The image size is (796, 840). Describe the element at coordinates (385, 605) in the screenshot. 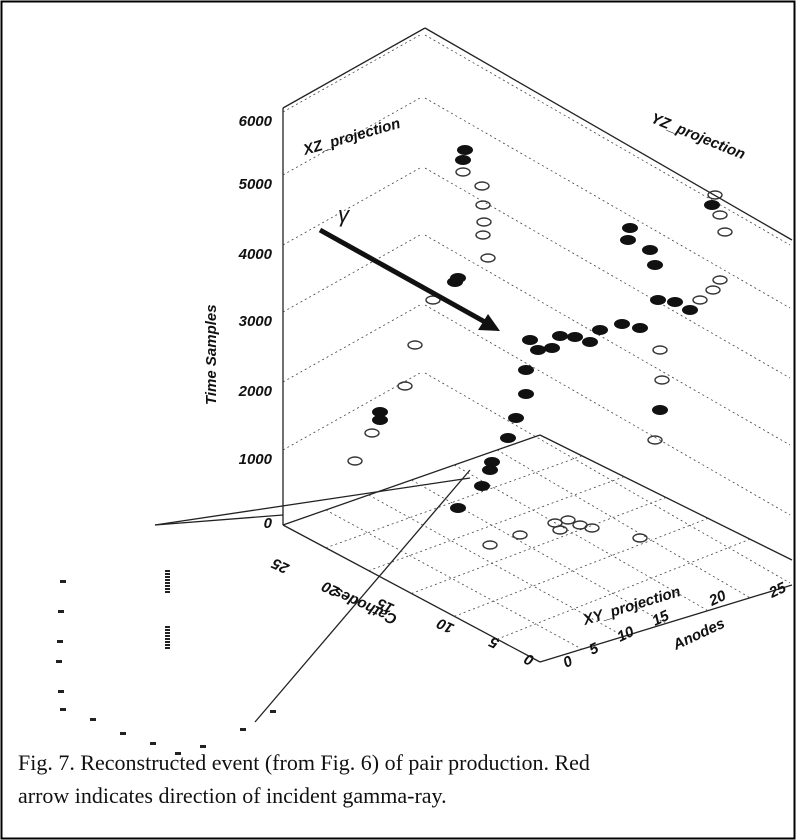

I see `cathode-tick-label: 15` at that location.